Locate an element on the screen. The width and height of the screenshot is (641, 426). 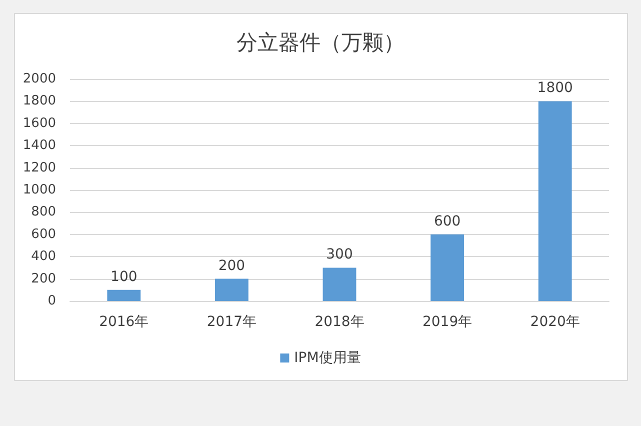
data-label: 100 is located at coordinates (124, 276).